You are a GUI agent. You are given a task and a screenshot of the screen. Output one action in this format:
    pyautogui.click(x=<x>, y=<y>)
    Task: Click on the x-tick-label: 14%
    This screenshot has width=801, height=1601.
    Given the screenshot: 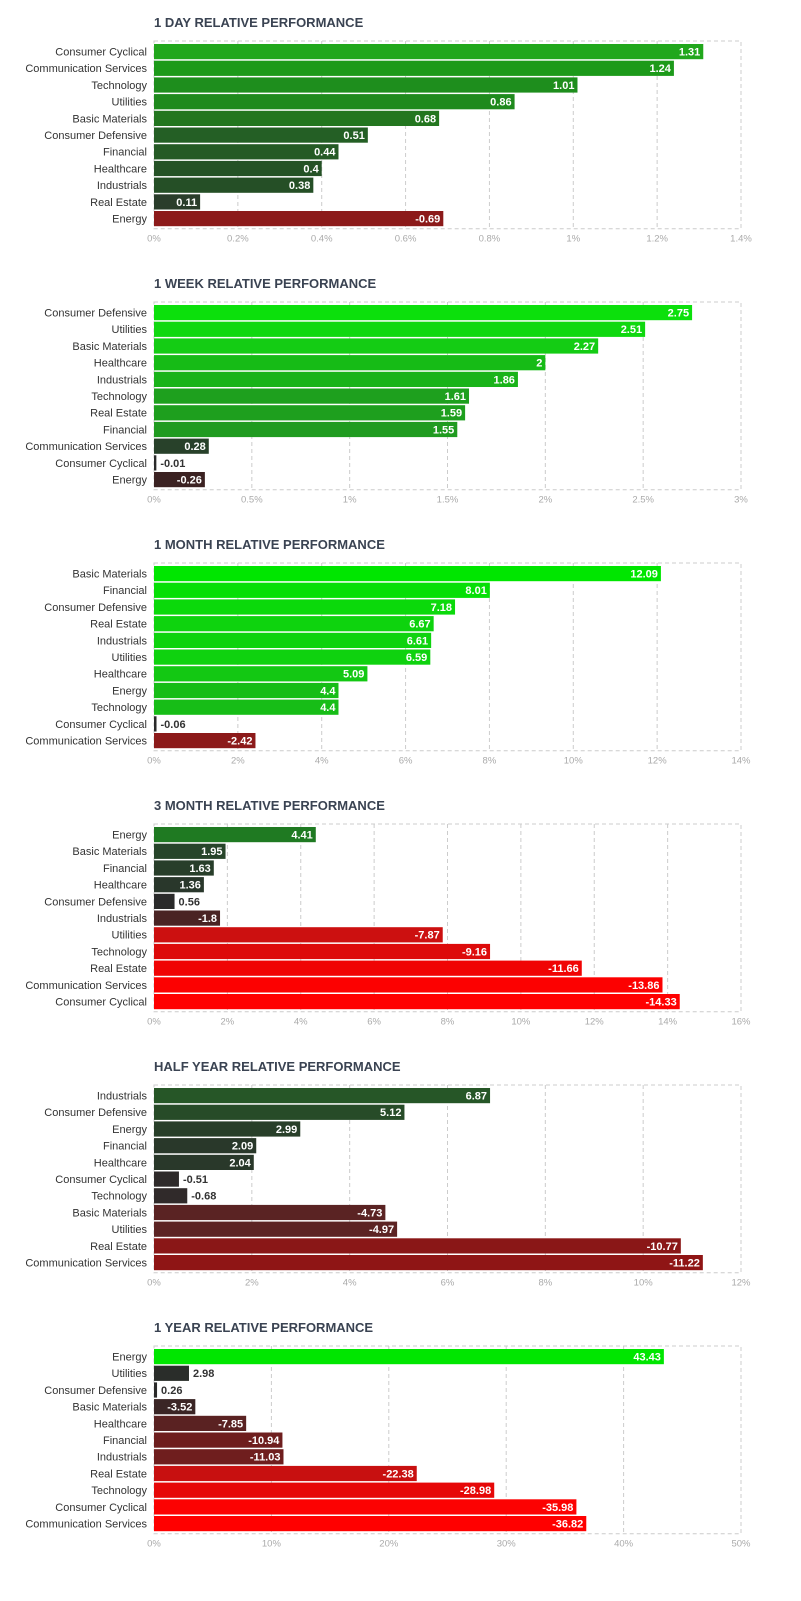 What is the action you would take?
    pyautogui.click(x=668, y=1022)
    